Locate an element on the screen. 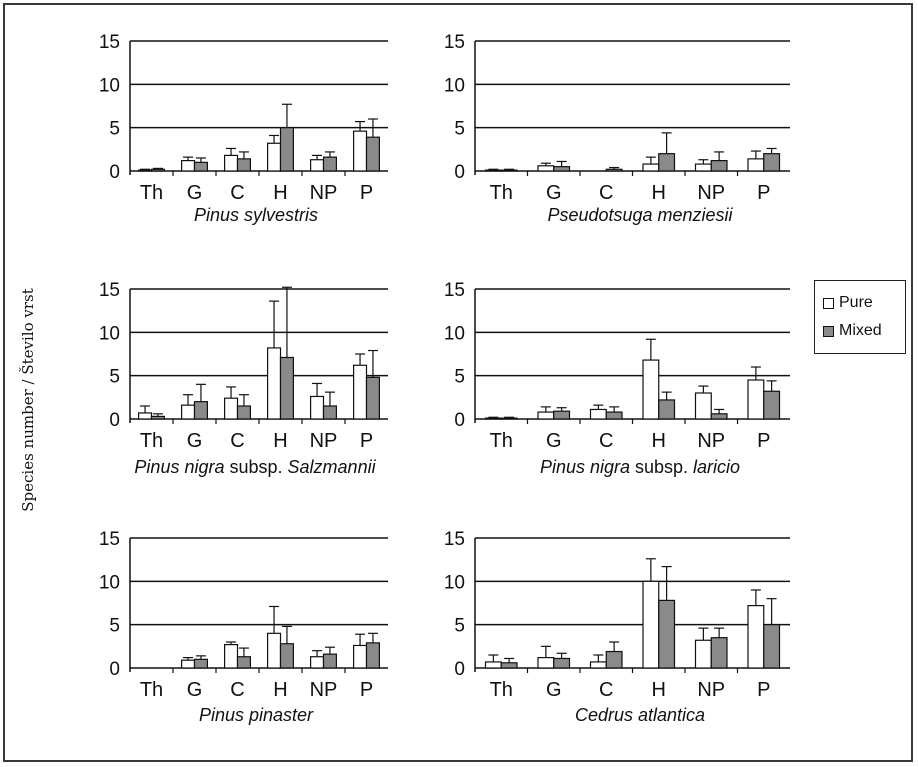 Image resolution: width=918 pixels, height=767 pixels. bar-pinus-sylvestris-g-pure is located at coordinates (188, 166).